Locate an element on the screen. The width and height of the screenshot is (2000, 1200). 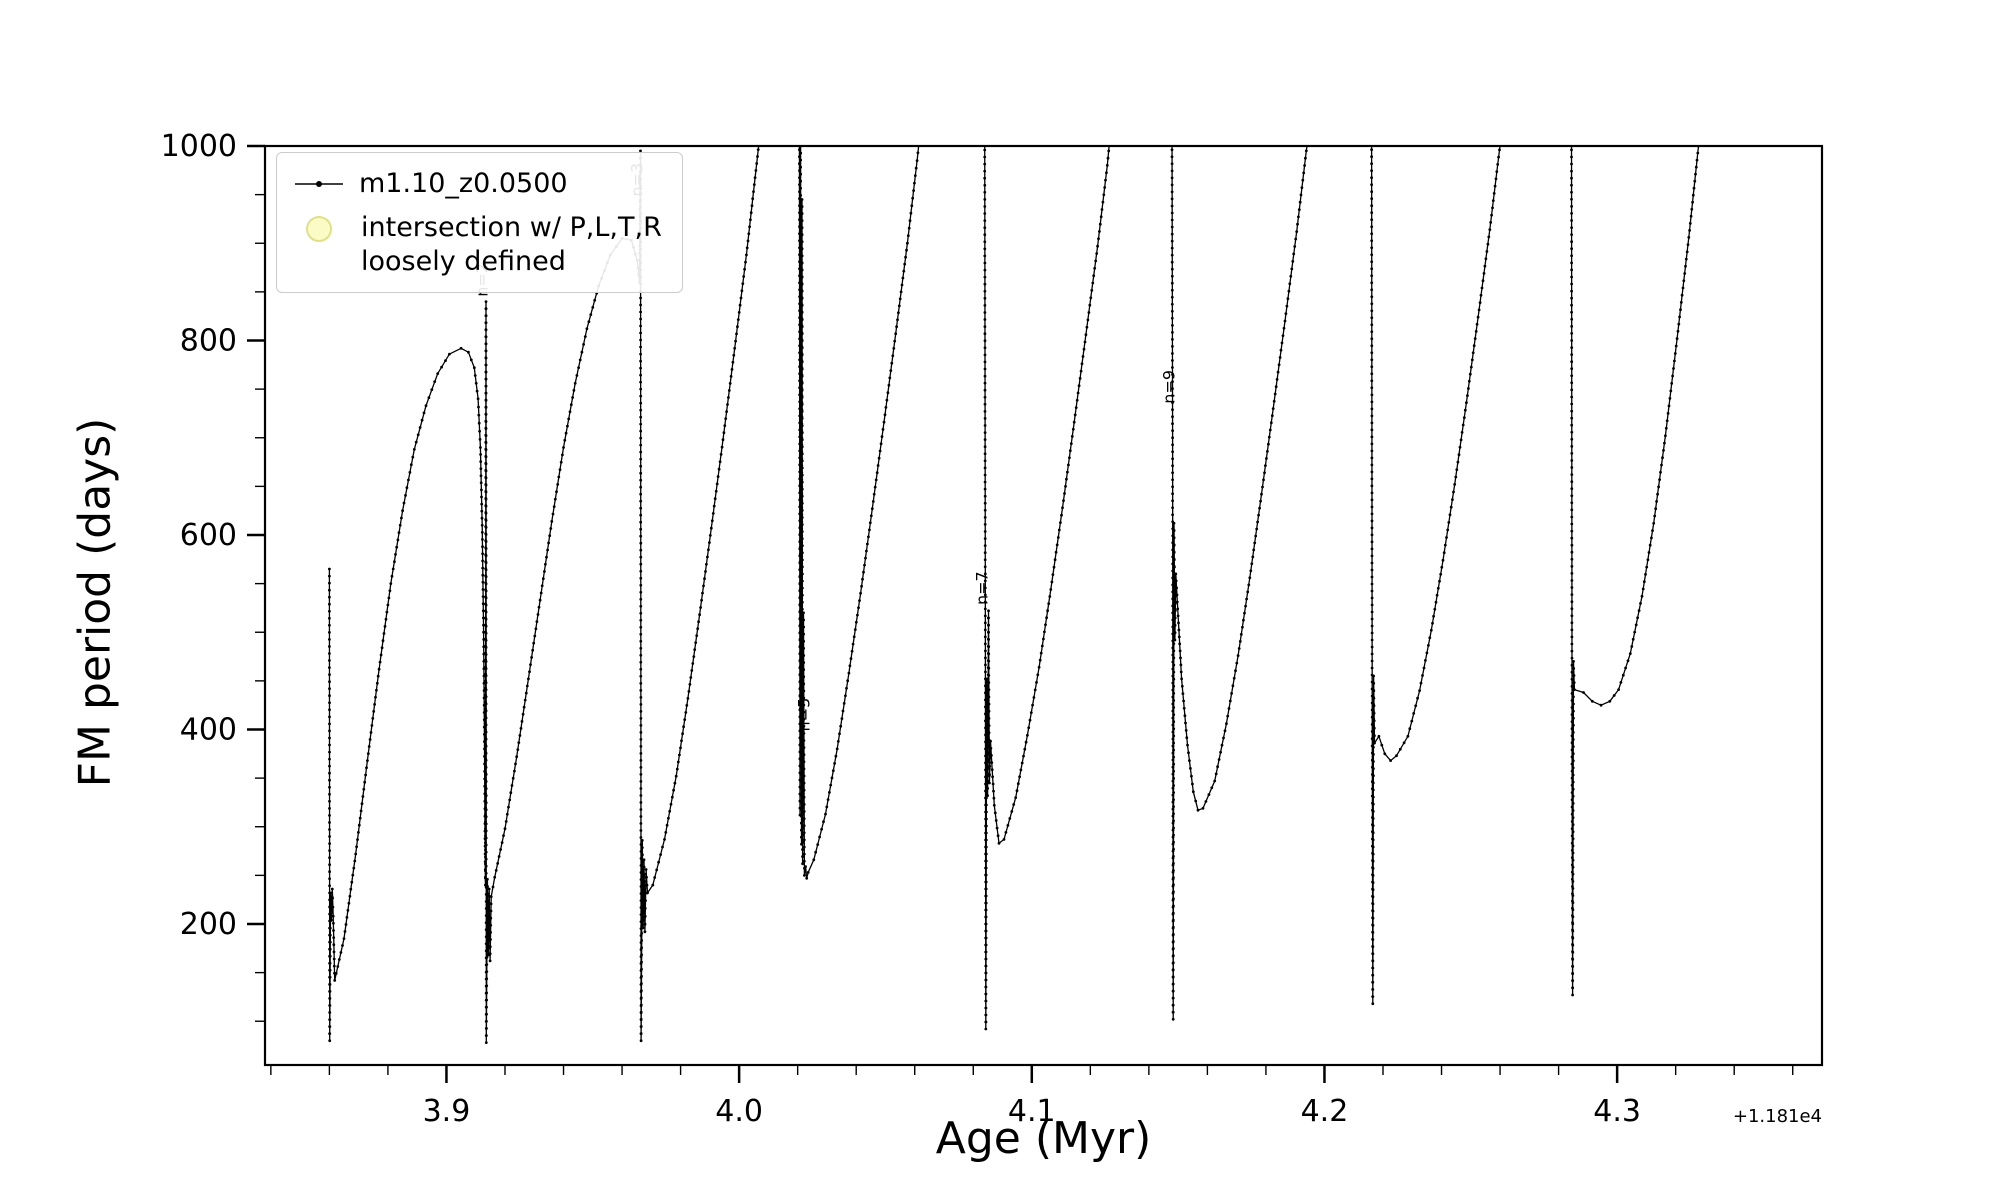
x-axis-offset-text: +1.181e4 is located at coordinates (1777, 1116).